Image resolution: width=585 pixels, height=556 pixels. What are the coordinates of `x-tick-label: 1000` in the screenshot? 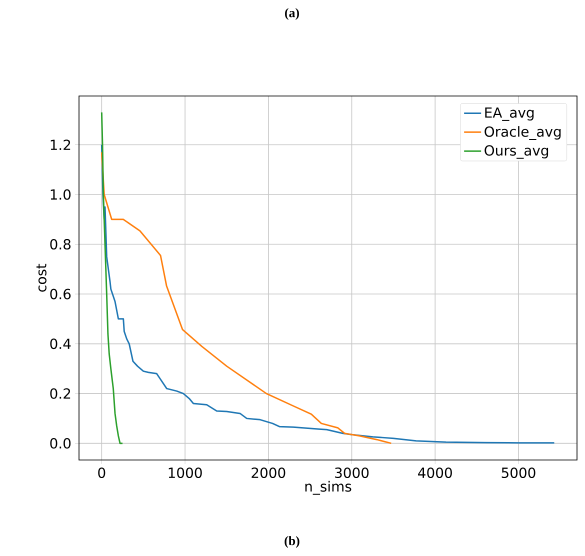 It's located at (185, 473).